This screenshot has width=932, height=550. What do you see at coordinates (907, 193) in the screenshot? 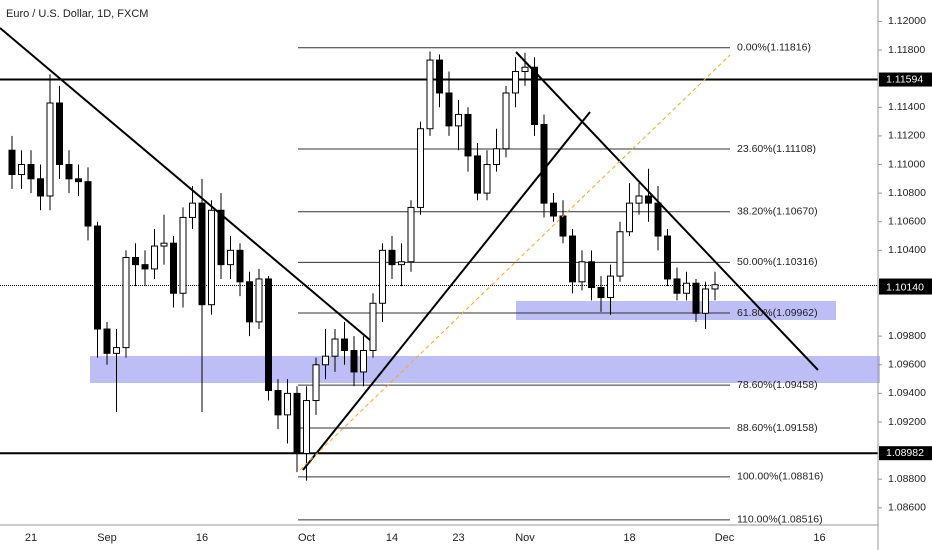
I see `y-tick-label: 1.10800` at bounding box center [907, 193].